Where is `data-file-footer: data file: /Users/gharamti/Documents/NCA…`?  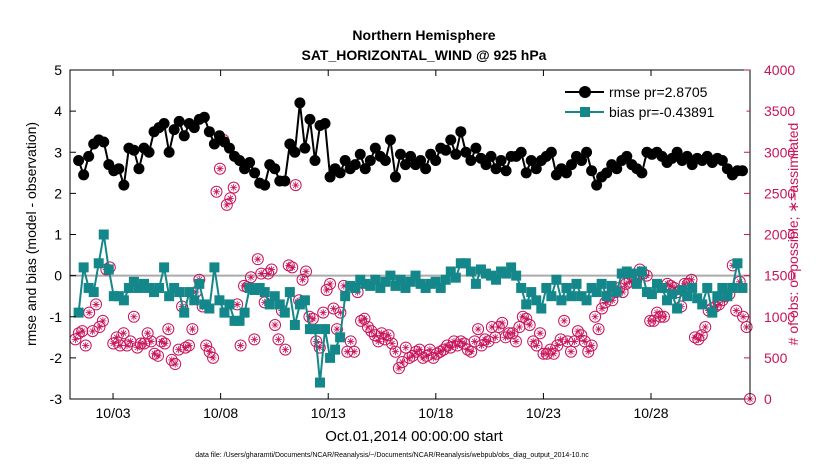
data-file-footer: data file: /Users/gharamti/Documents/NCA… is located at coordinates (392, 455).